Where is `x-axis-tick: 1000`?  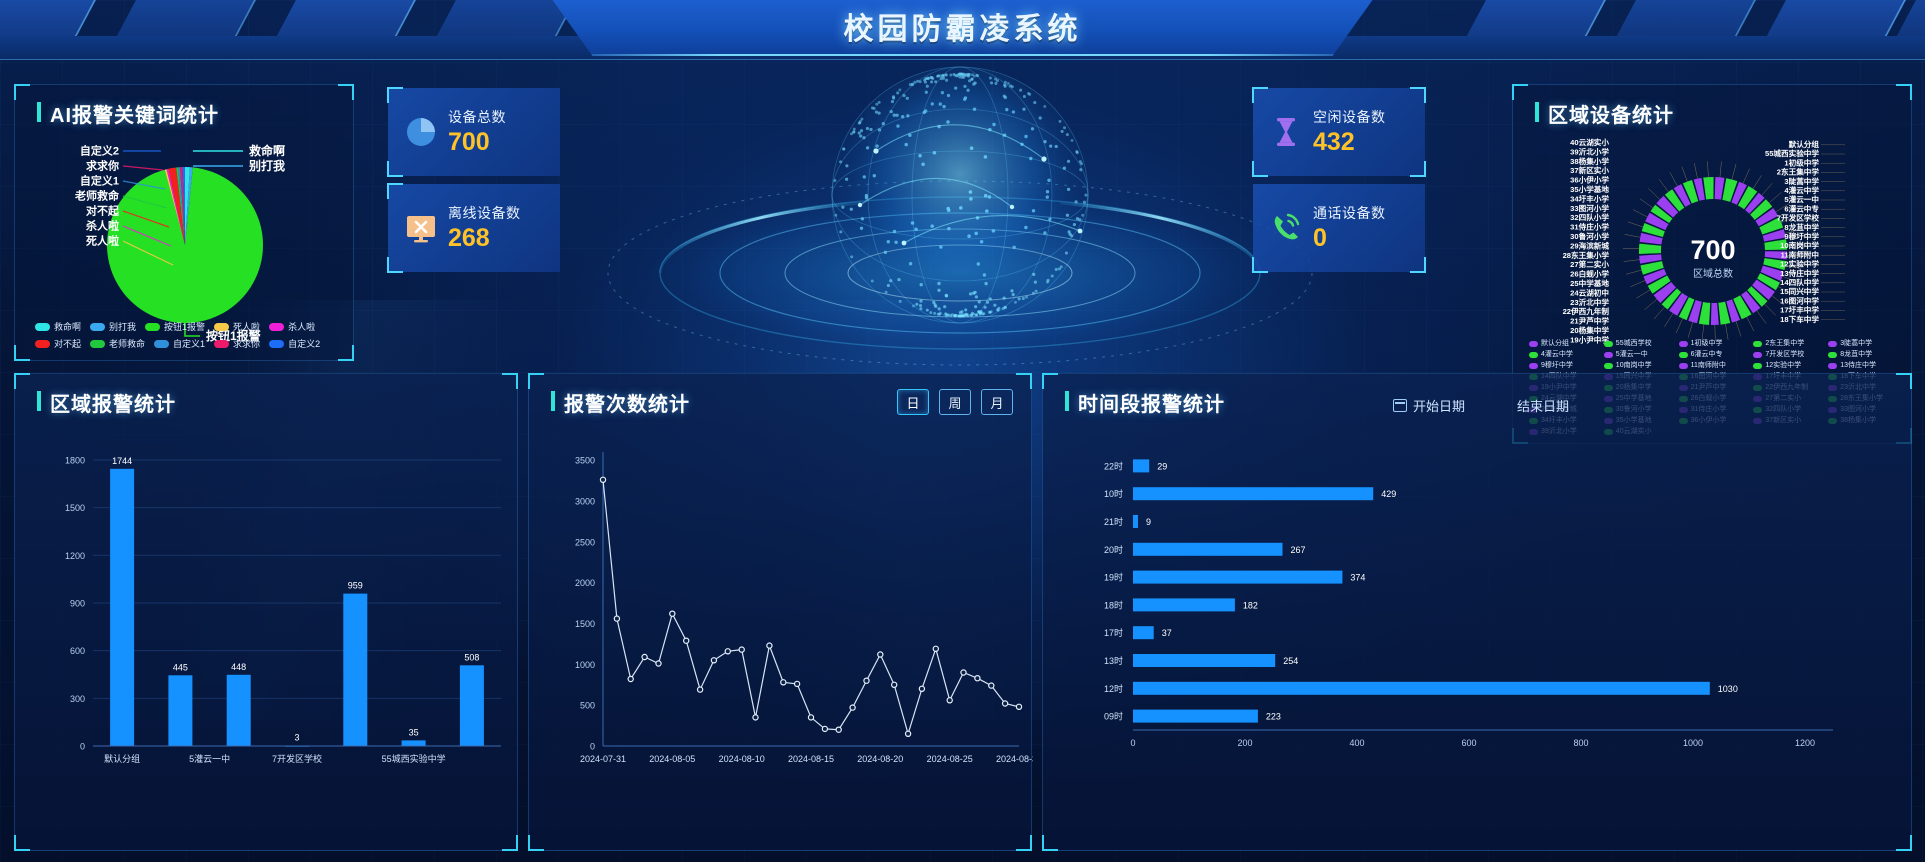 x-axis-tick: 1000 is located at coordinates (1693, 743).